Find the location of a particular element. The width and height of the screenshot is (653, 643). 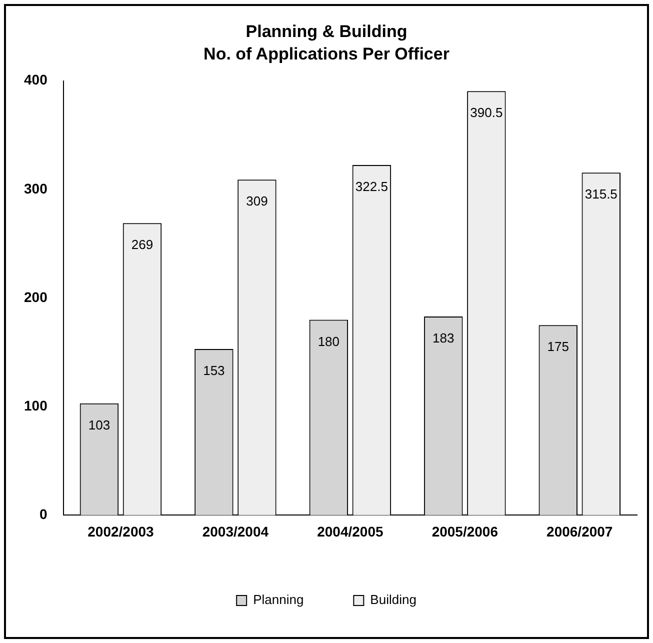

x-tick-label: 2006/2007 is located at coordinates (579, 531).